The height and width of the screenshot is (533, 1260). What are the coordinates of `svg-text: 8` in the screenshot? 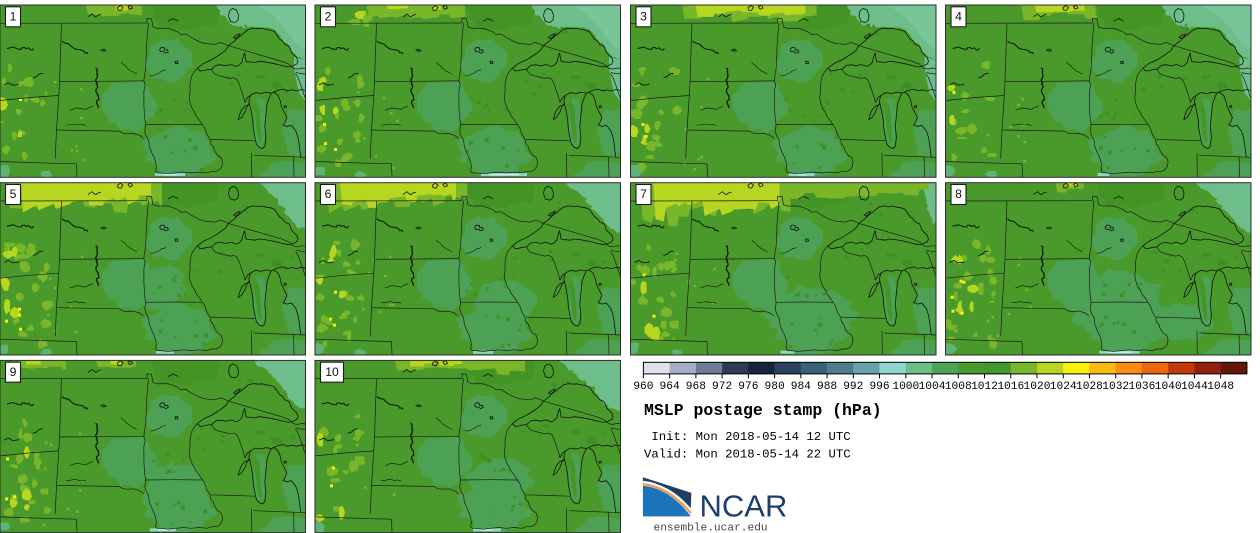 It's located at (958, 194).